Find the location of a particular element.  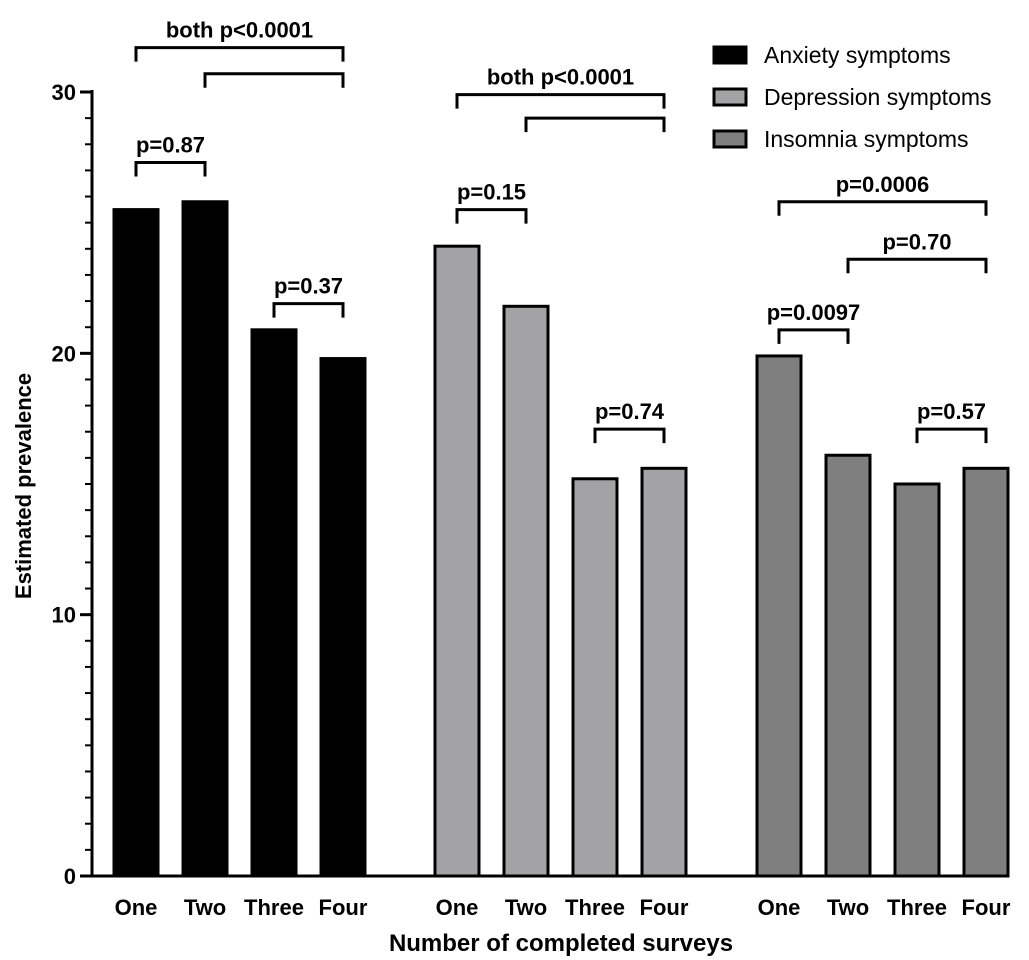

significance-bracket: p=0.0006 is located at coordinates (882, 194).